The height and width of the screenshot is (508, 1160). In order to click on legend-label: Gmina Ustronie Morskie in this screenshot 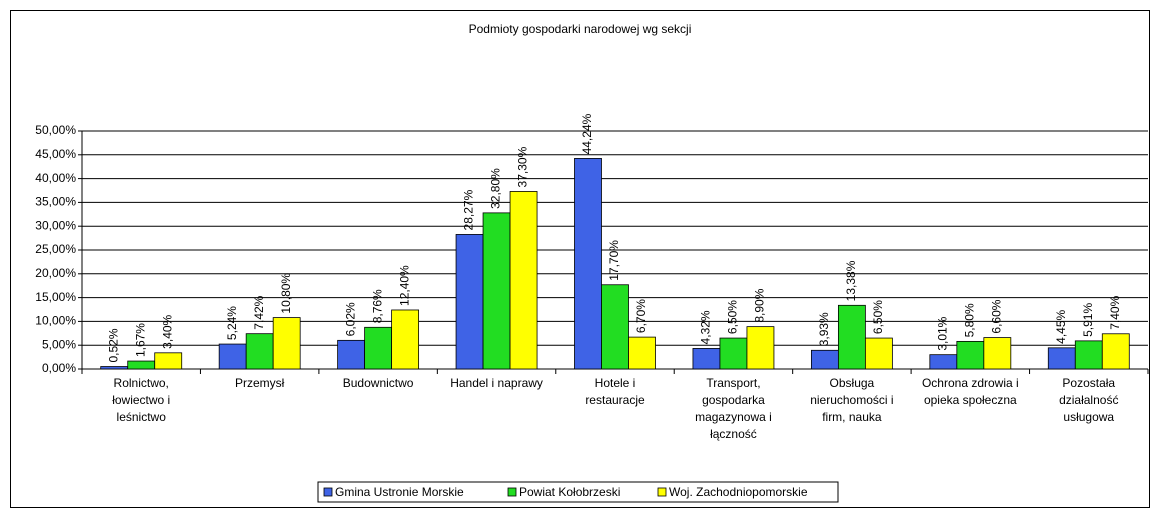, I will do `click(399, 492)`.